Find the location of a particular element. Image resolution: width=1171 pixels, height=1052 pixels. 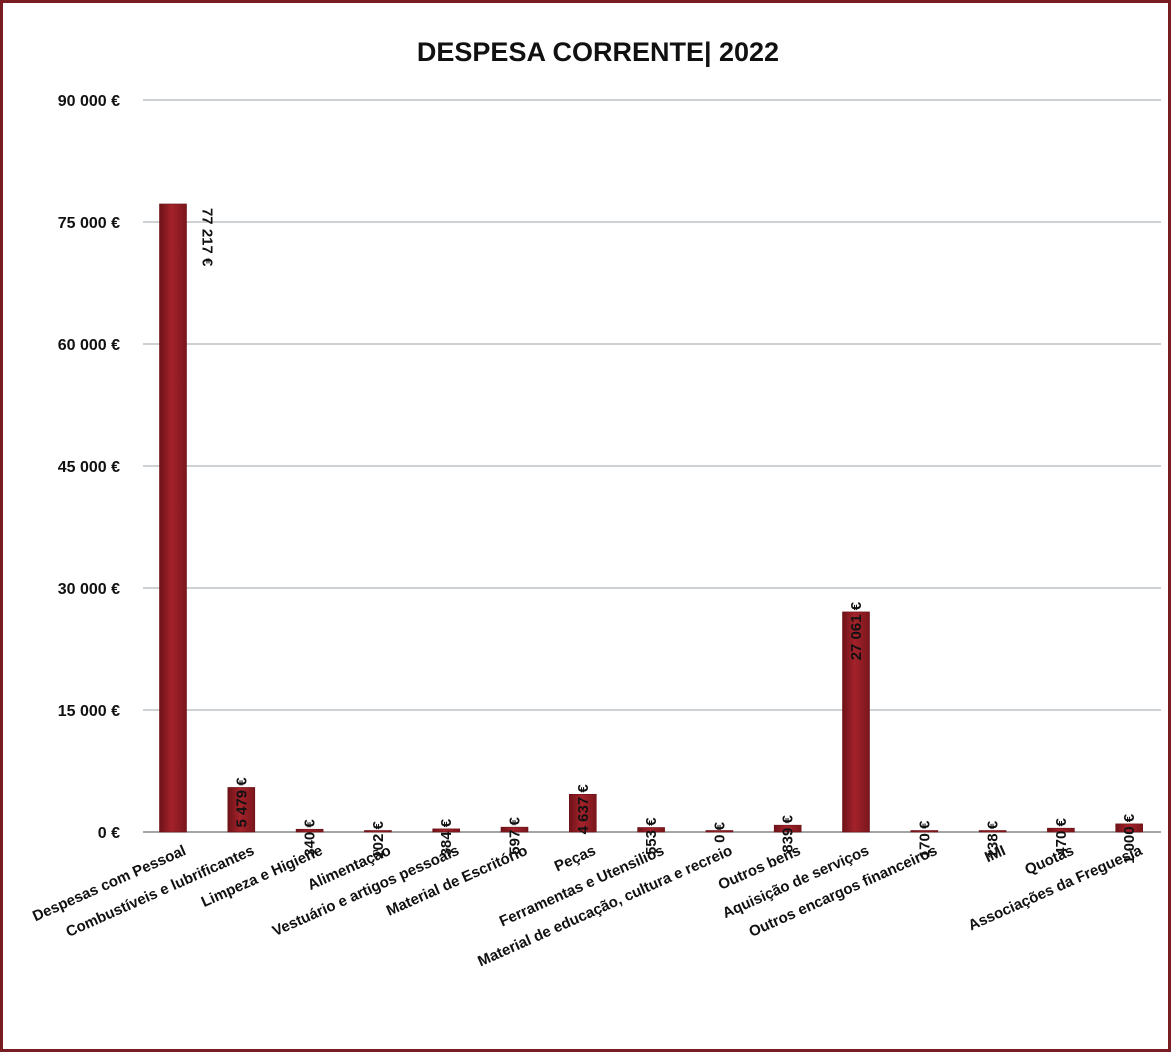

y-tick-label: 60 000 € is located at coordinates (89, 345).